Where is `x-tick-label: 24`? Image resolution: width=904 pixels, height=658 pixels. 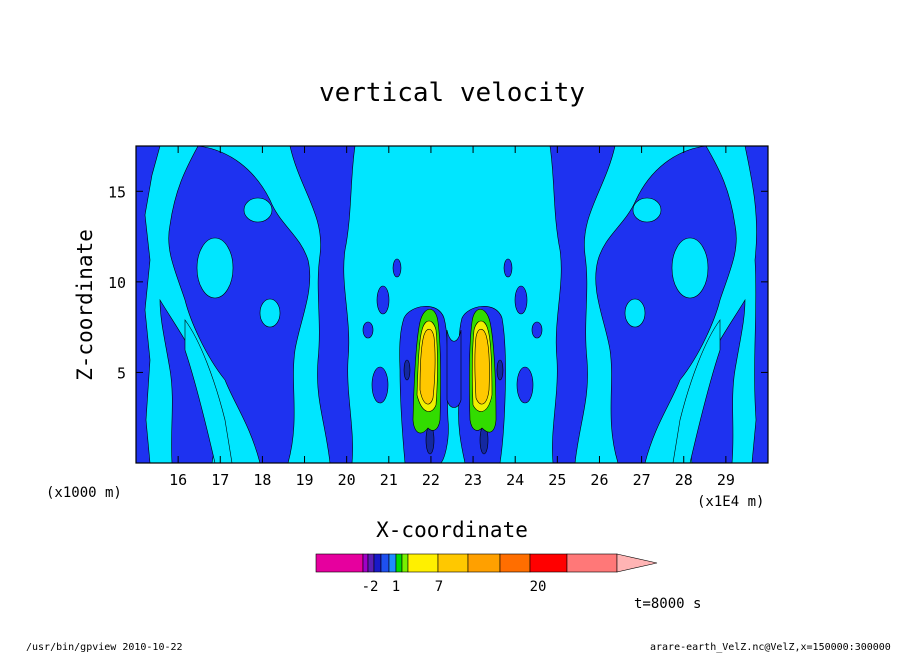
x-tick-label: 24 is located at coordinates (515, 480).